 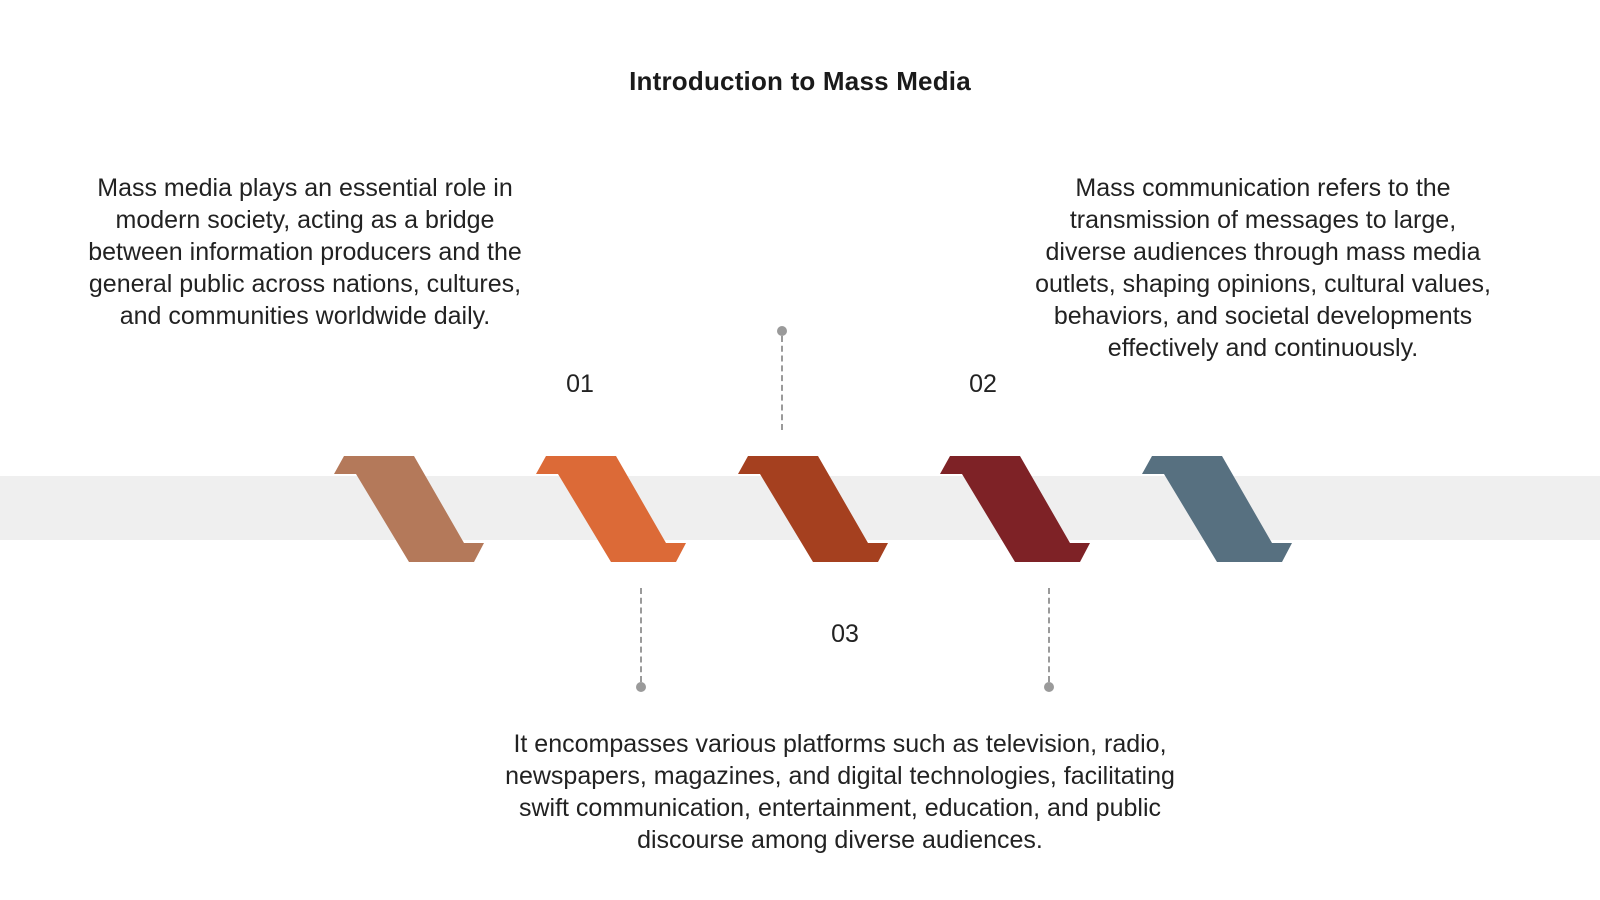 I want to click on page-title: Introduction to Mass Media, so click(x=800, y=81).